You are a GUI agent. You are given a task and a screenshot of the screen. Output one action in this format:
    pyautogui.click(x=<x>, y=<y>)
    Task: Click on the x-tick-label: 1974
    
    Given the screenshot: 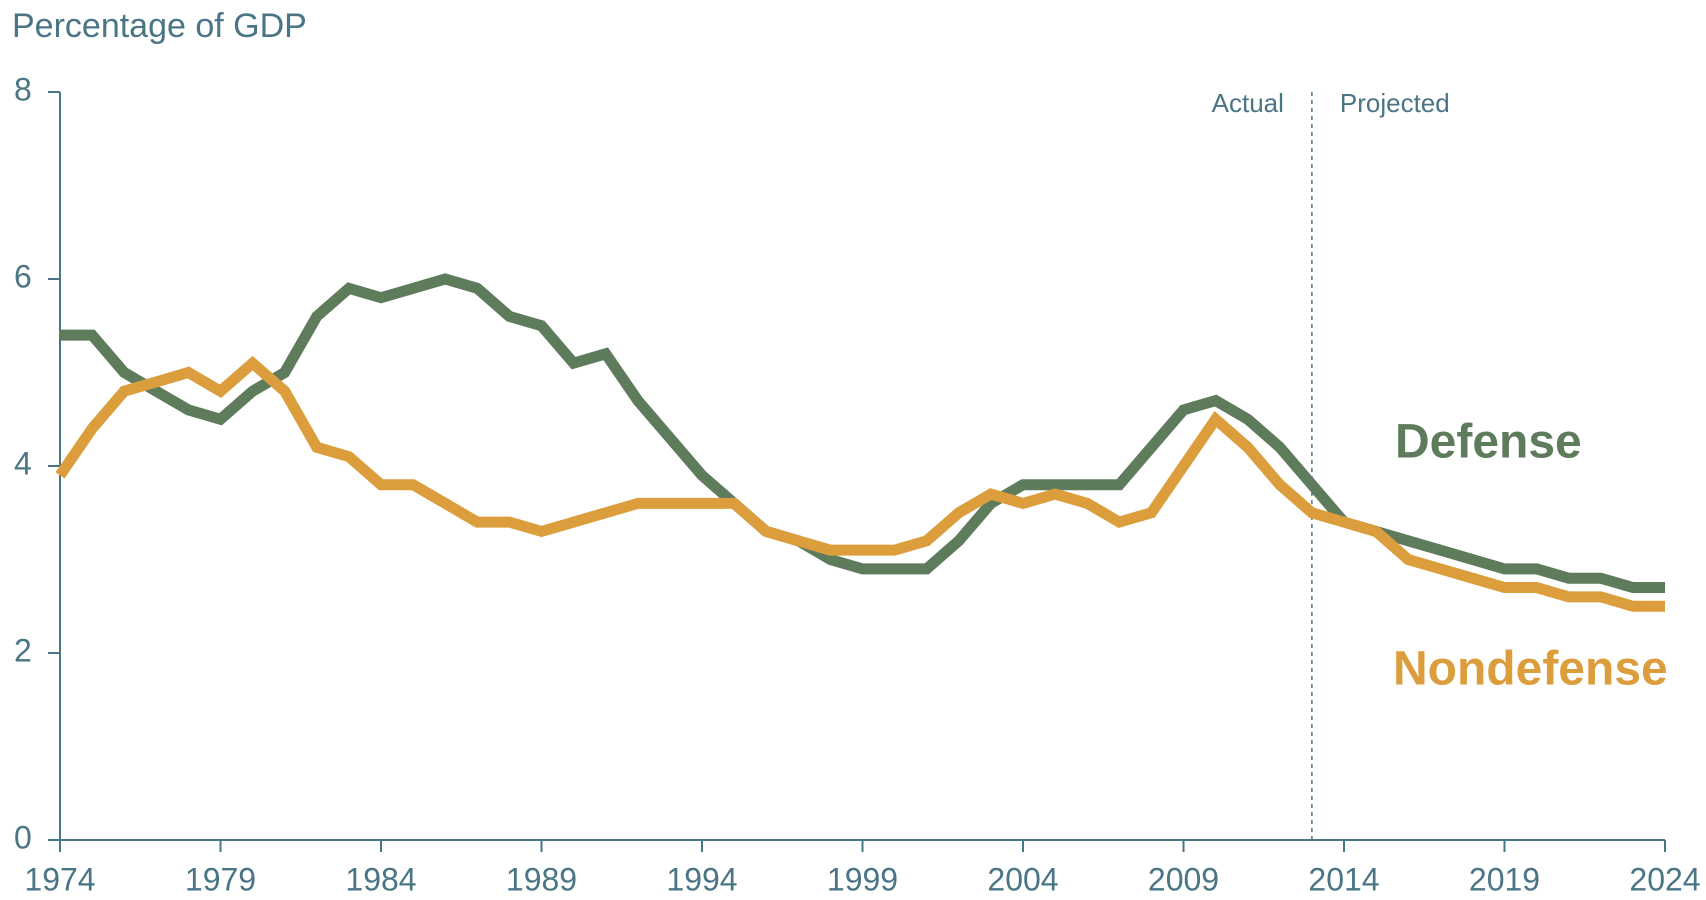 What is the action you would take?
    pyautogui.click(x=59, y=879)
    